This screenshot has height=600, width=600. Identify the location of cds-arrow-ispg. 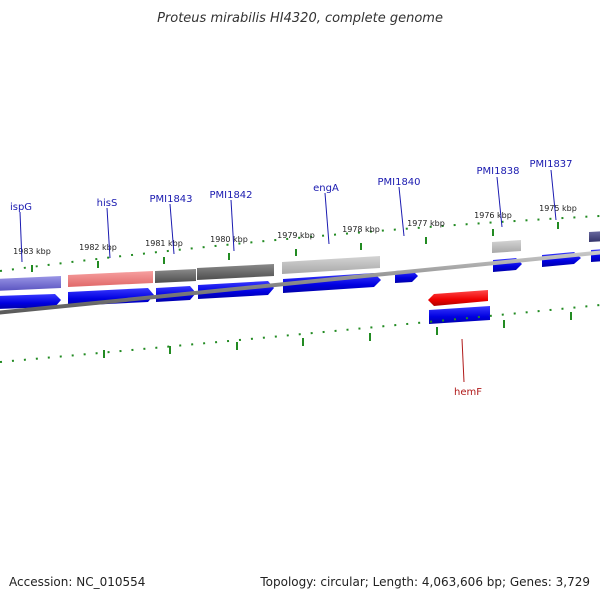
(30, 301).